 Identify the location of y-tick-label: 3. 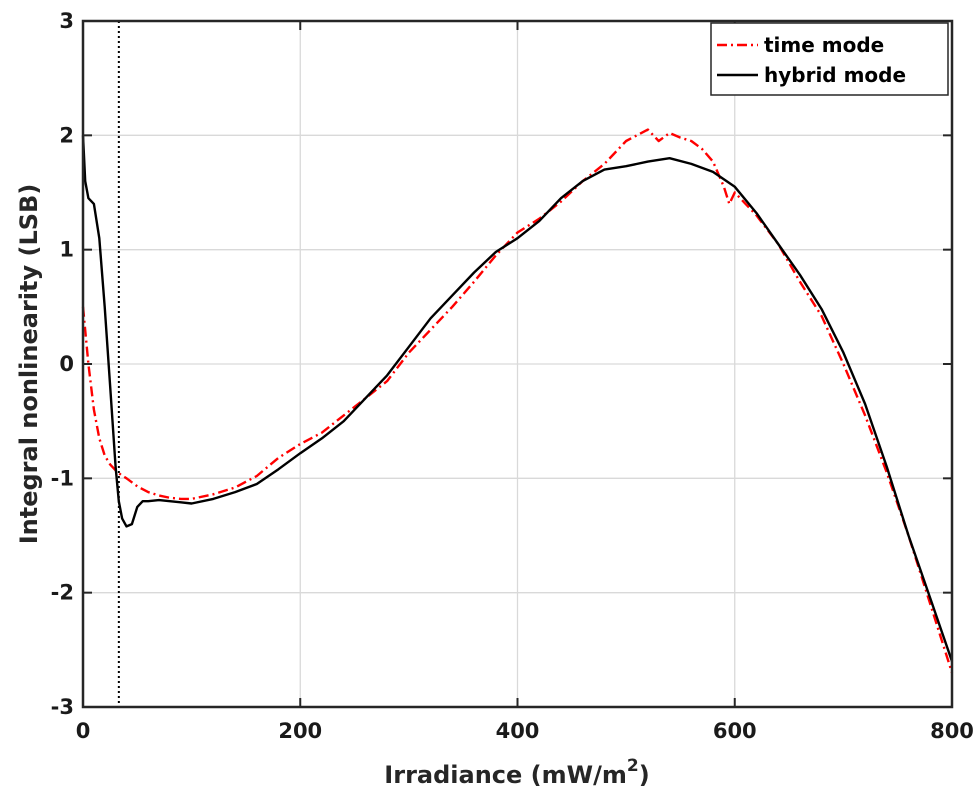
(66, 21).